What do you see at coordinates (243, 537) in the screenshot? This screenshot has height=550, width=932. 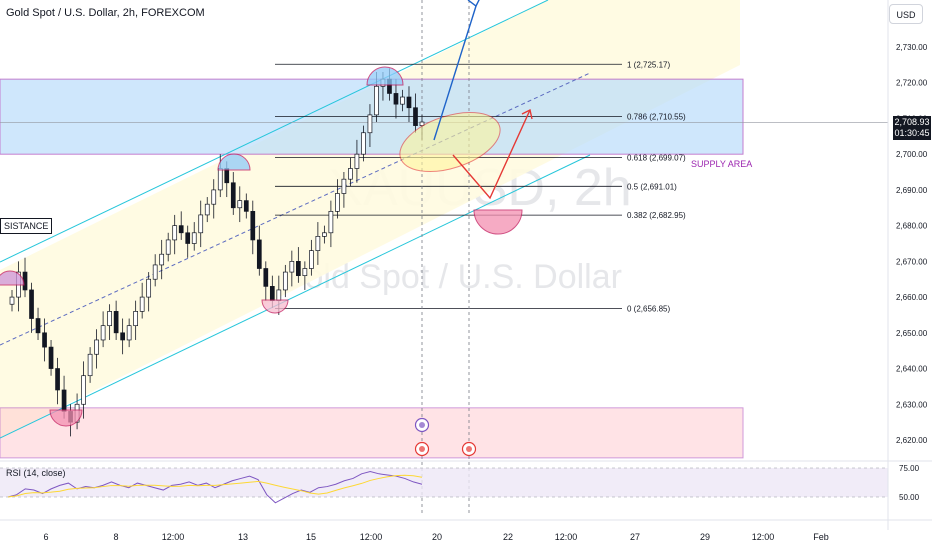 I see `time-tick-3: 13` at bounding box center [243, 537].